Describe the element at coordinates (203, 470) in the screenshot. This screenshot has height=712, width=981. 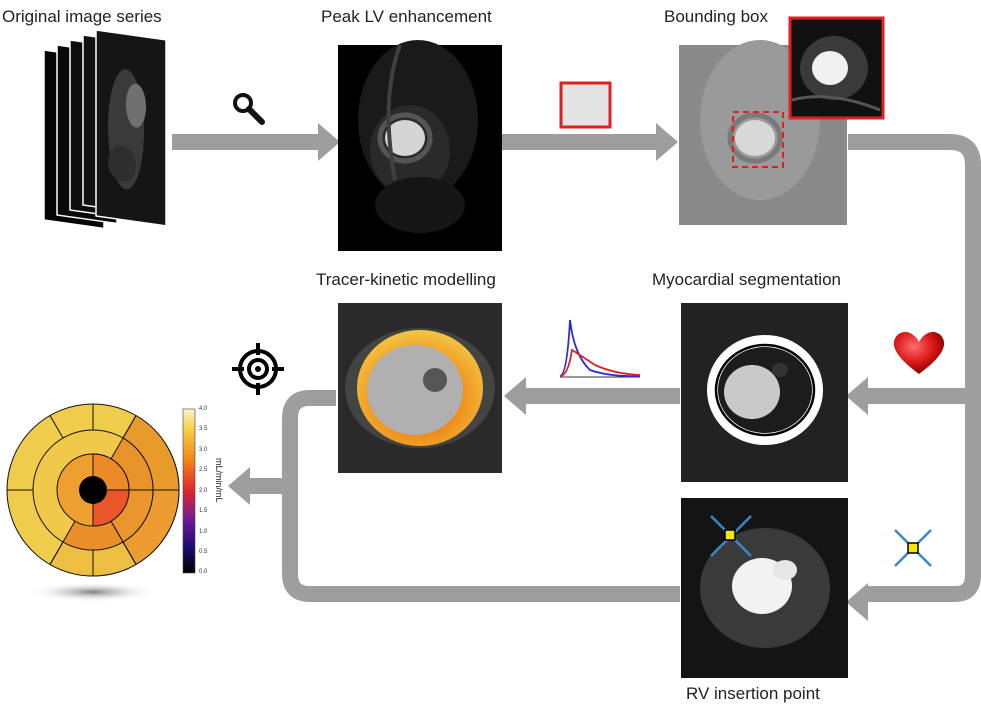
I see `colorbar-tick: 2.5` at that location.